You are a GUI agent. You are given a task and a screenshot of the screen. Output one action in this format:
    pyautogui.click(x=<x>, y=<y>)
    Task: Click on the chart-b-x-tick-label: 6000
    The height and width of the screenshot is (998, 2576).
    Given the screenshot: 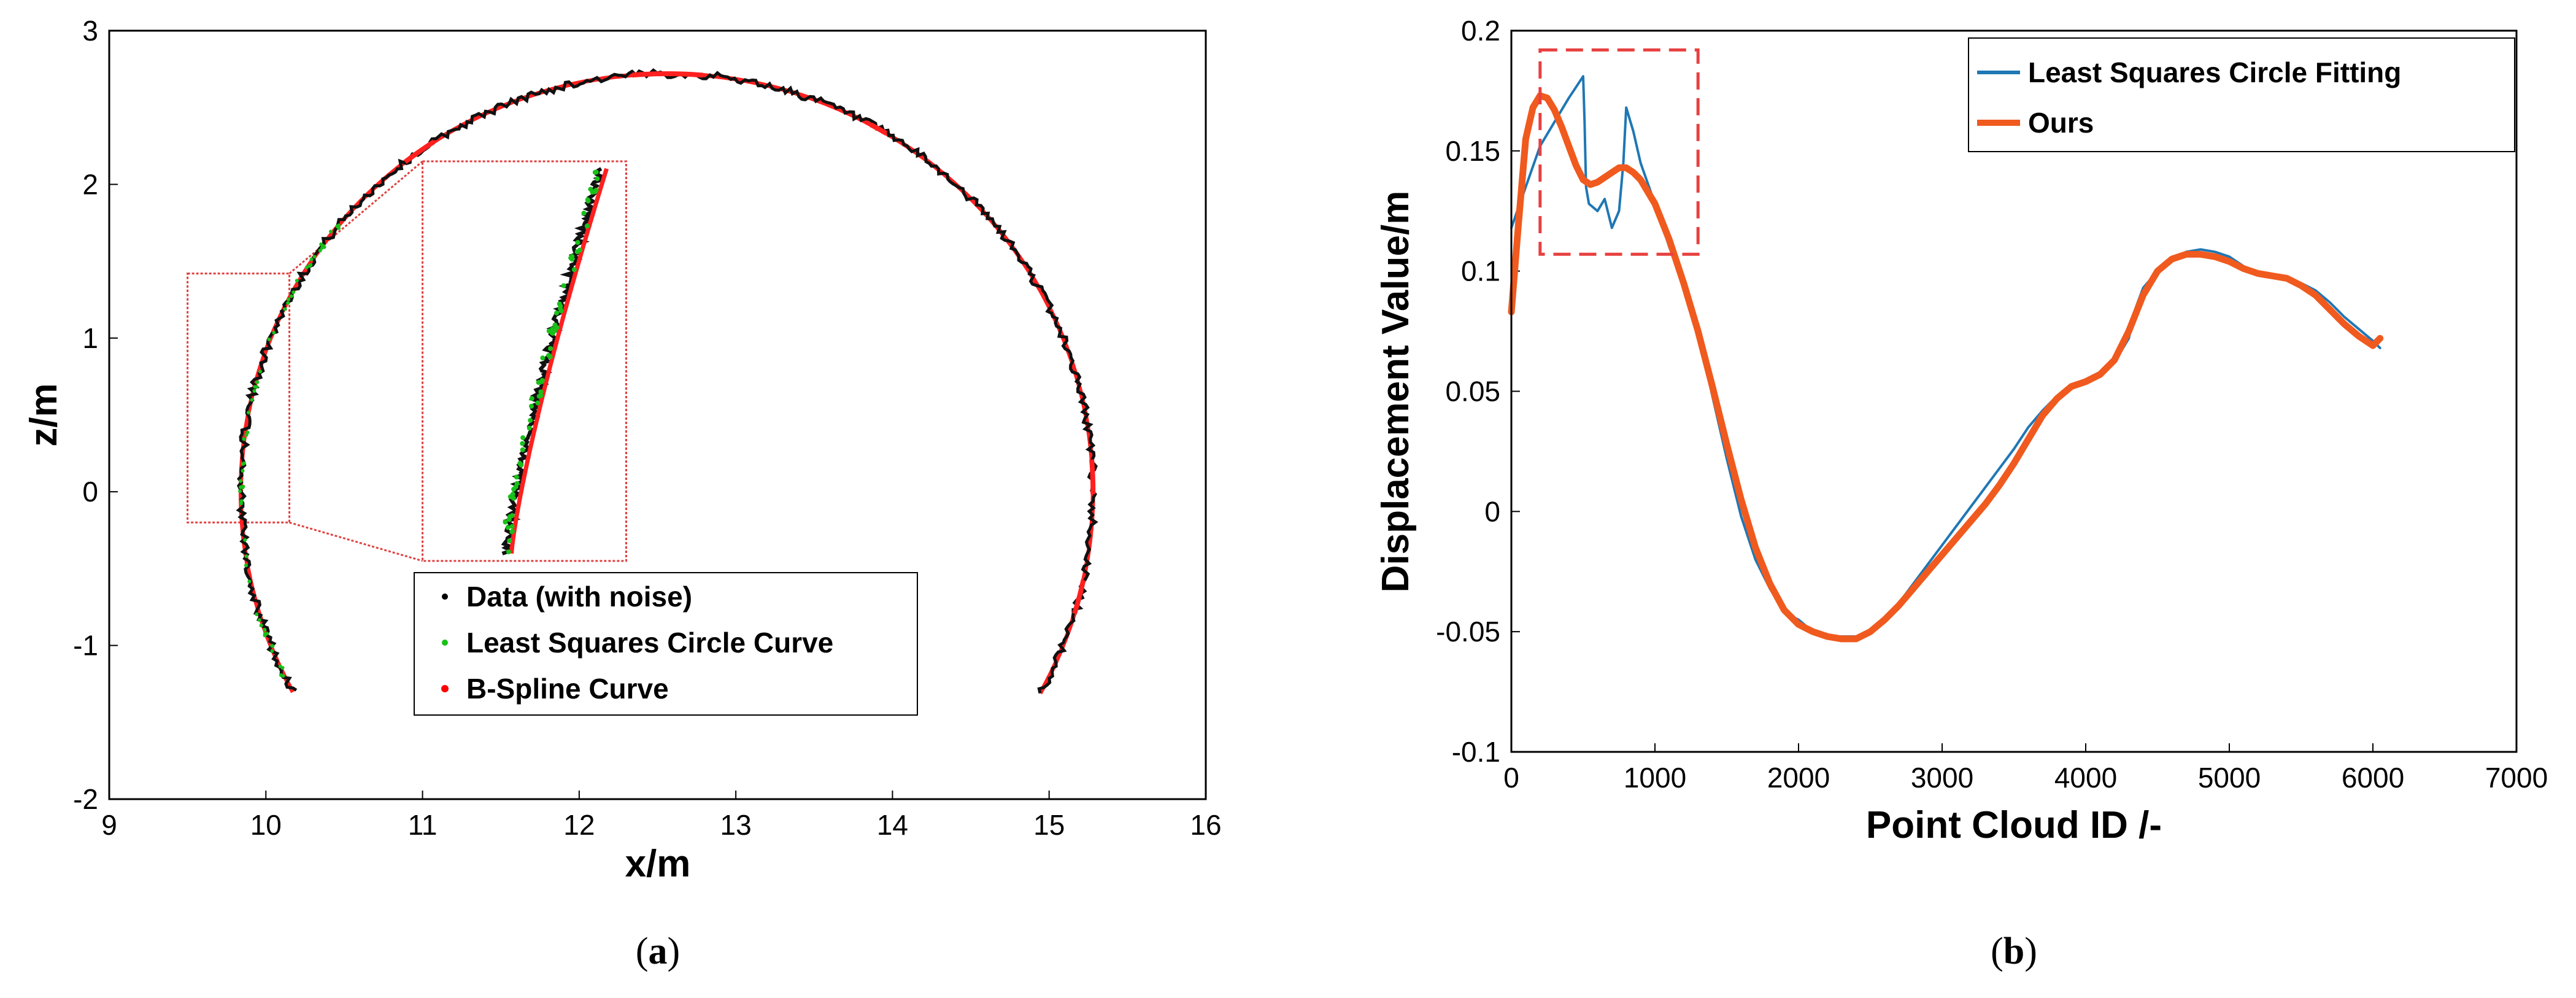 What is the action you would take?
    pyautogui.click(x=2373, y=778)
    